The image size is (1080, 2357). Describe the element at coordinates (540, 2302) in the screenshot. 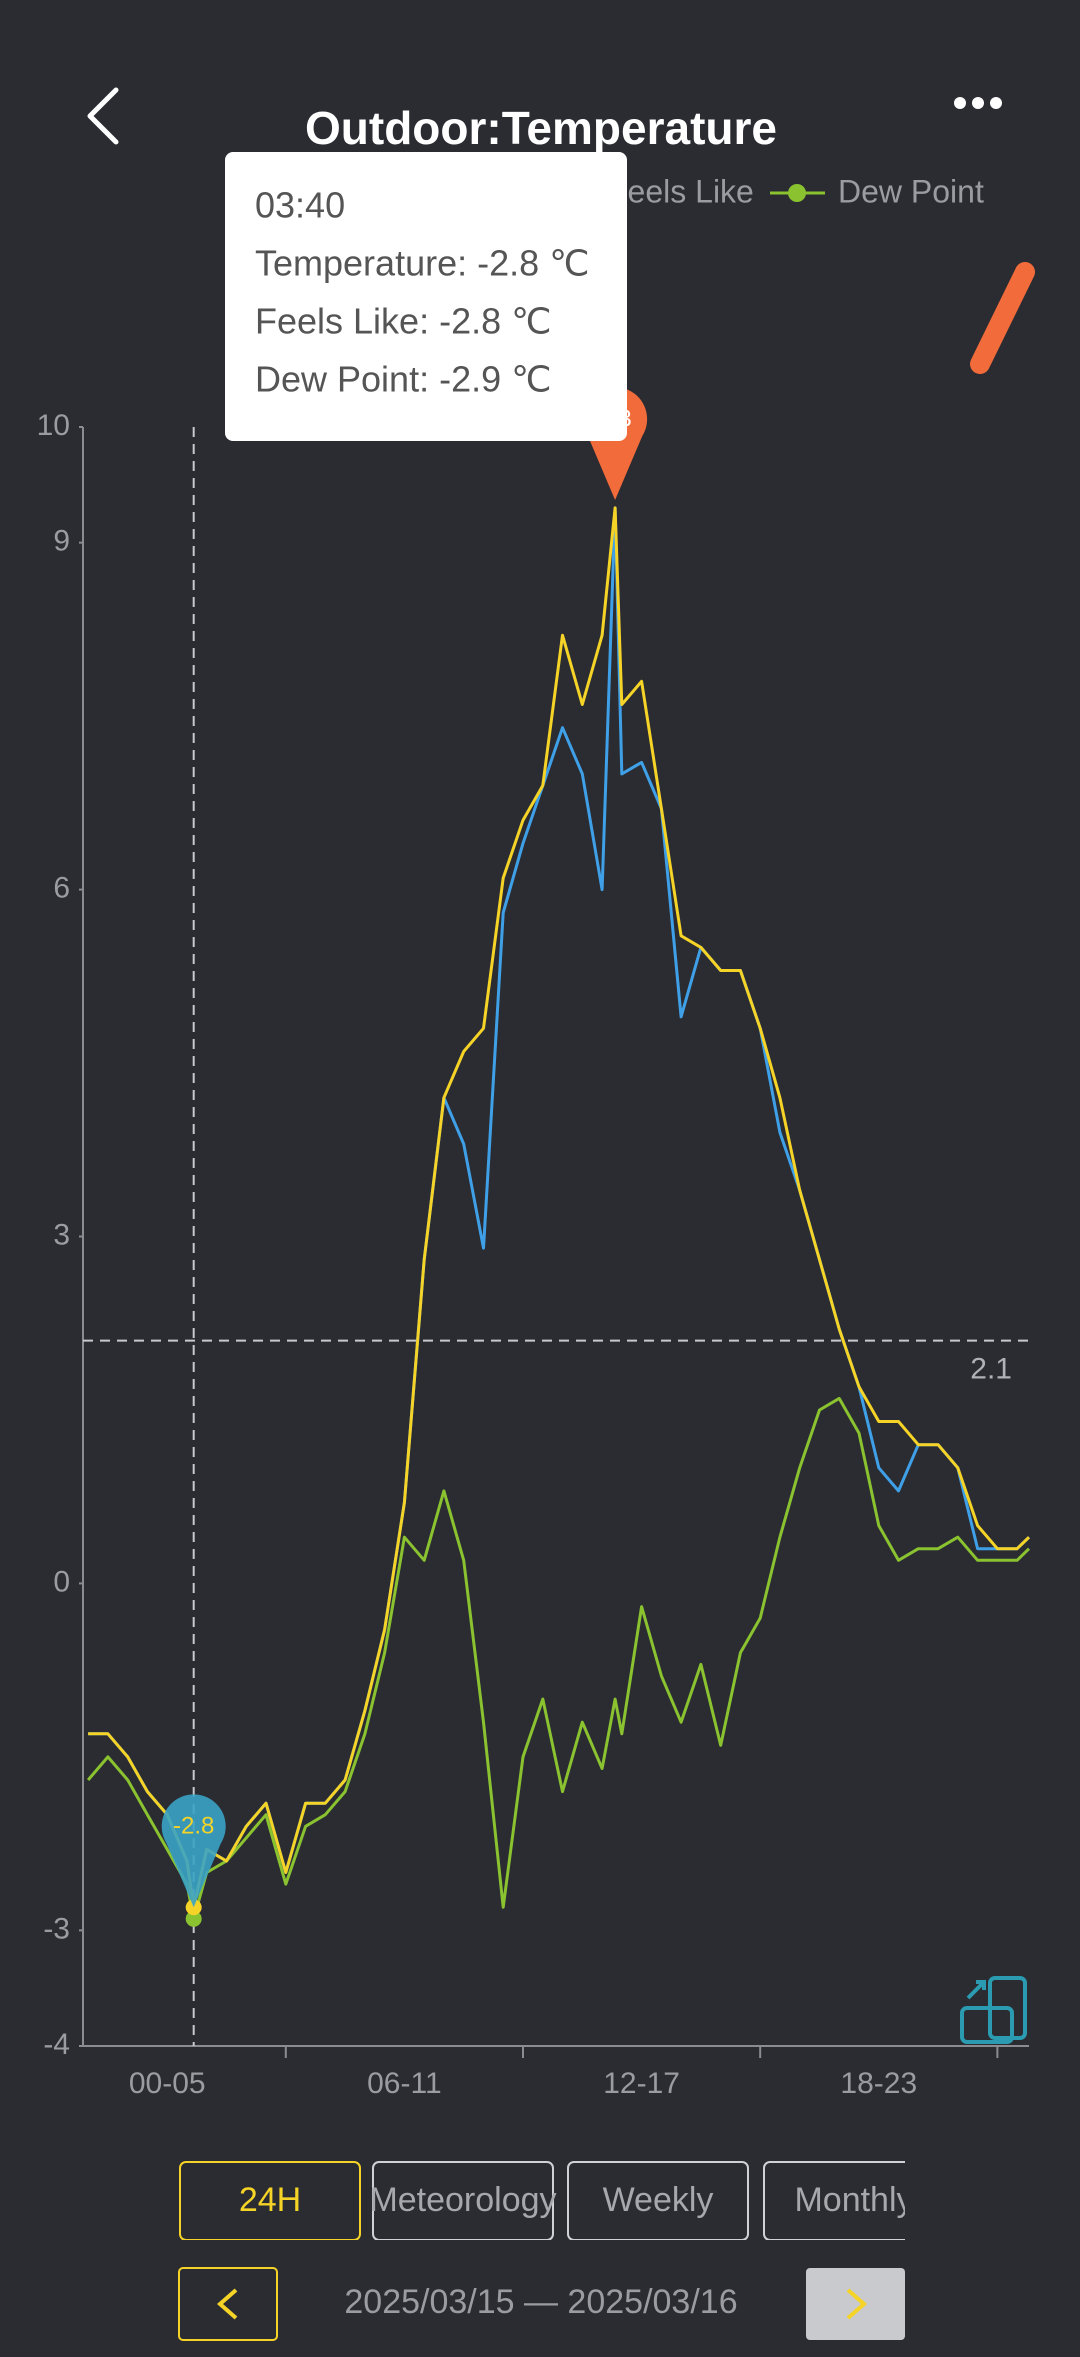

I see `date-range: 2025/03/15 — 2025/03/16` at that location.